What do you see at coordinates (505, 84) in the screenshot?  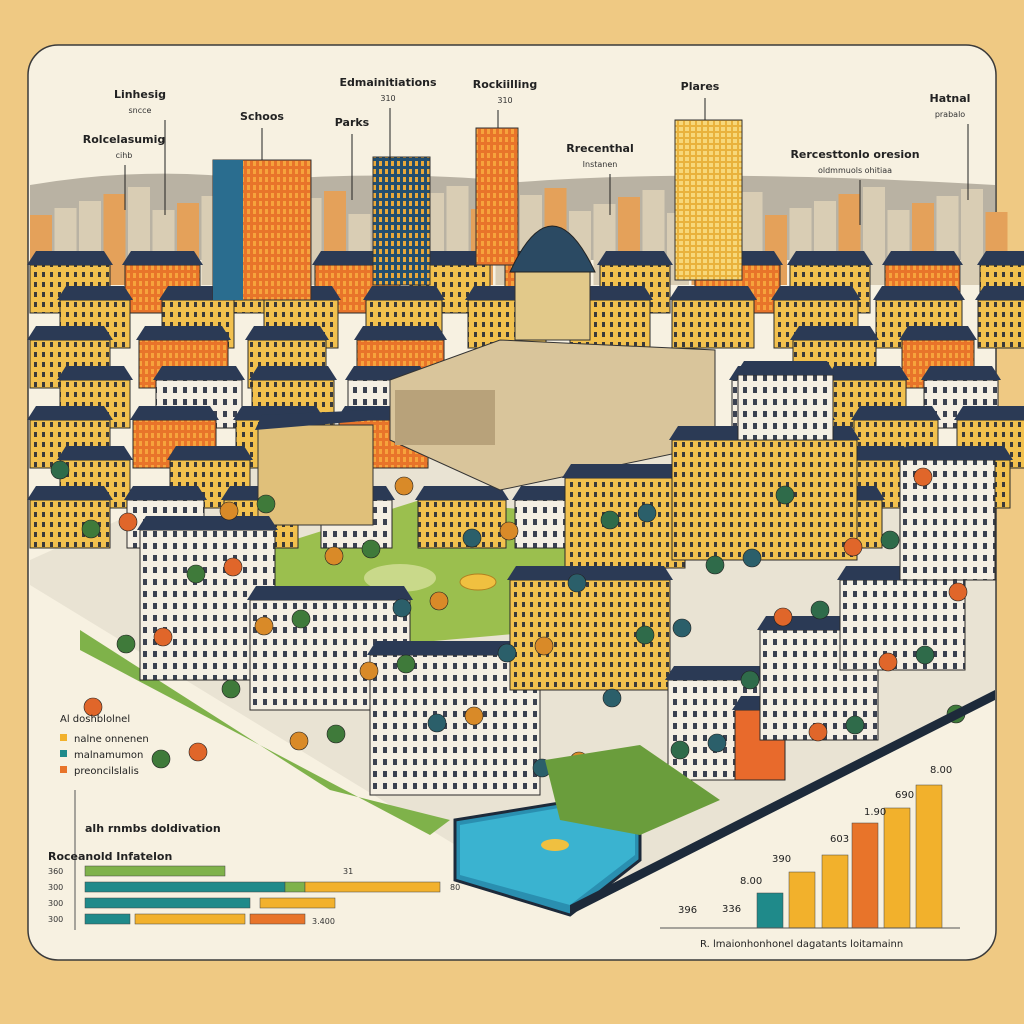 I see `callout-label: Rockiilling` at bounding box center [505, 84].